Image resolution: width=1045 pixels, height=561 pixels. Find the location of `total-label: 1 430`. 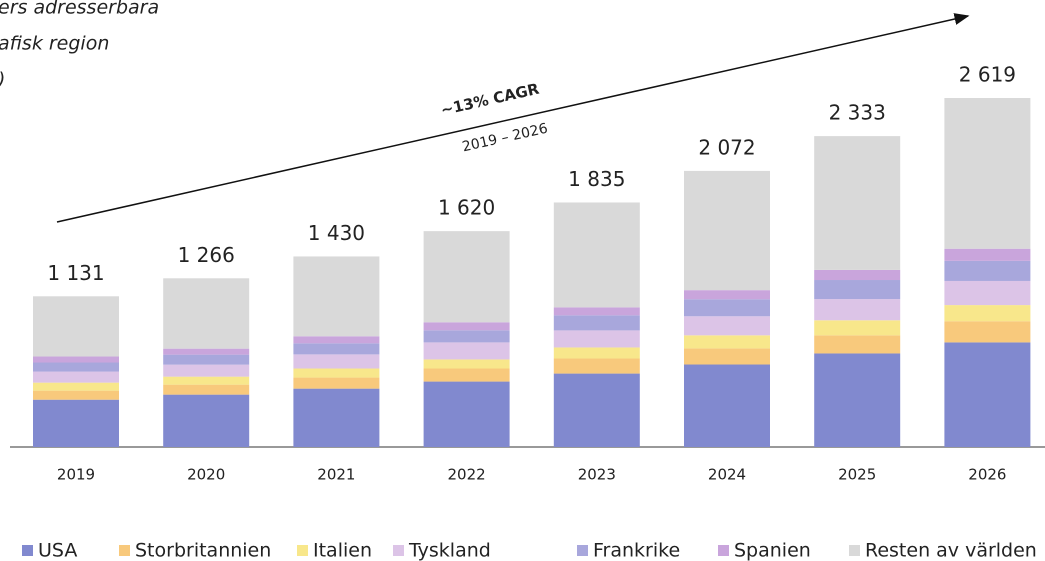

total-label: 1 430 is located at coordinates (336, 233).